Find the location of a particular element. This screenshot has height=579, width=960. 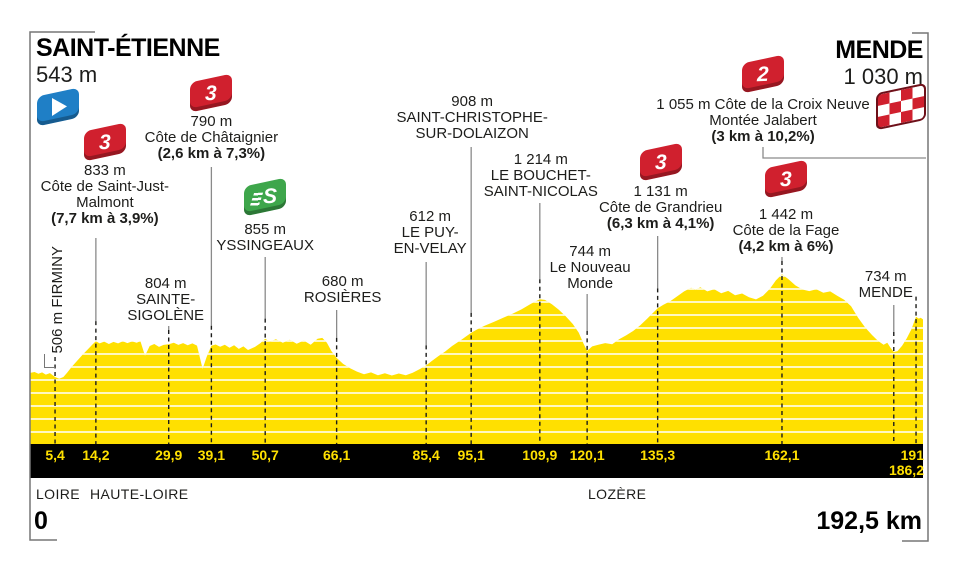

distance-tick-162-1: 162,1 is located at coordinates (782, 455).